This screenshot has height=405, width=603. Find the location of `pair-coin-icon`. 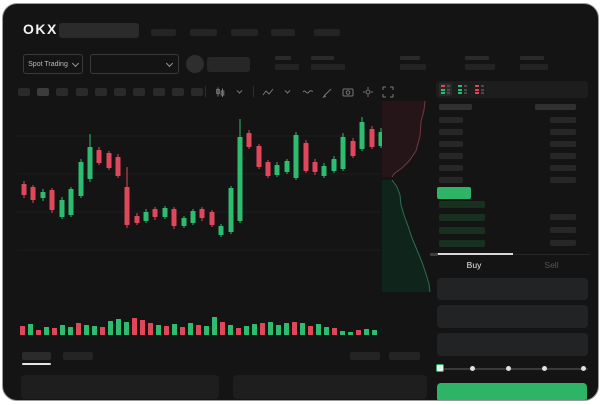

pair-coin-icon is located at coordinates (195, 64).